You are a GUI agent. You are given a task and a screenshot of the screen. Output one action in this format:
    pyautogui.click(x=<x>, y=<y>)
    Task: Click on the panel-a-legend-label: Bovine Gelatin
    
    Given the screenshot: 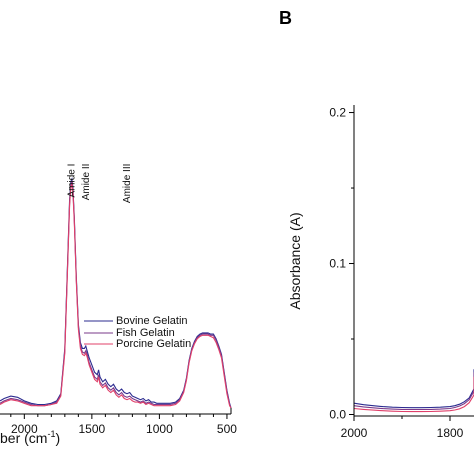 What is the action you would take?
    pyautogui.click(x=152, y=321)
    